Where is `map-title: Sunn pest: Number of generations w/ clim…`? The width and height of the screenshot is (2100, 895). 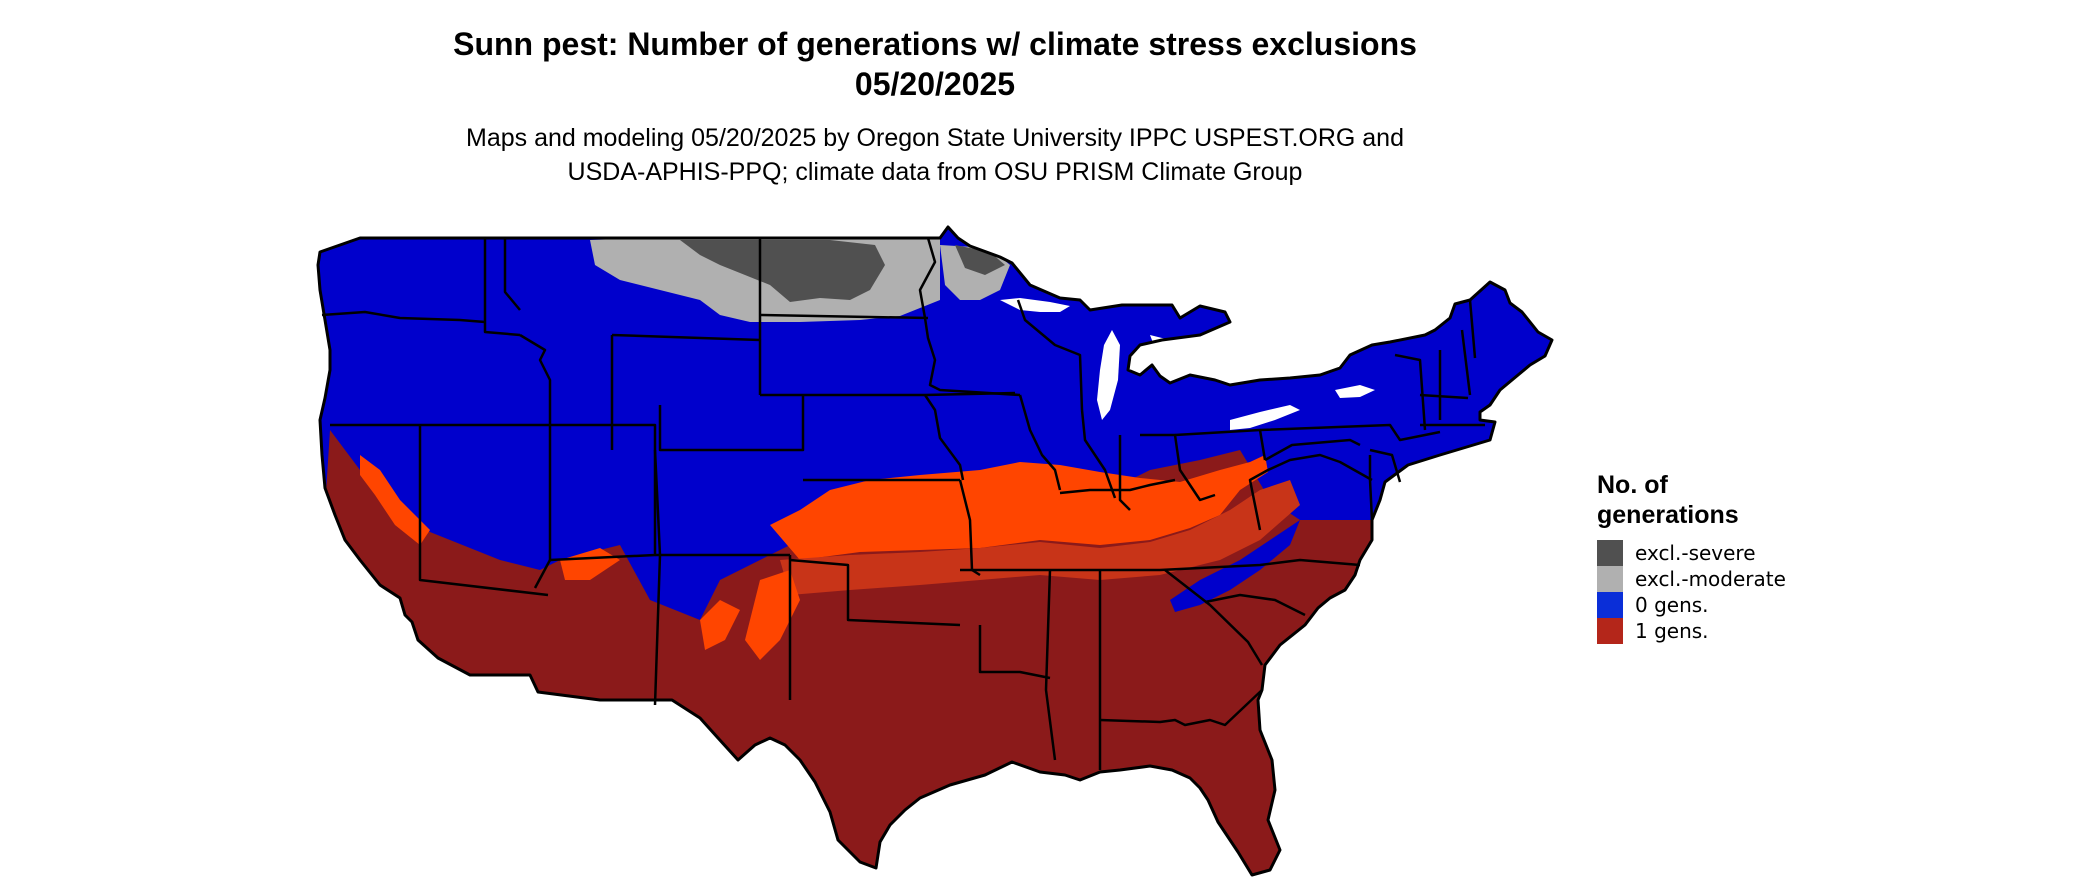 map-title: Sunn pest: Number of generations w/ clim… is located at coordinates (935, 44).